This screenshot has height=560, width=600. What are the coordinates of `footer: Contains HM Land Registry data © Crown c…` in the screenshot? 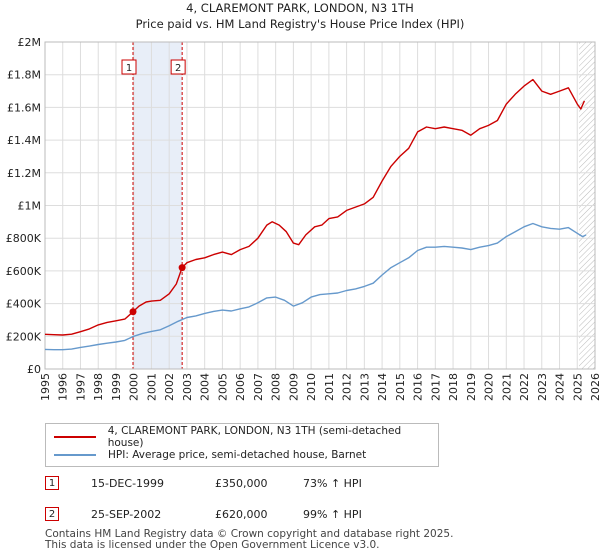 It's located at (249, 540).